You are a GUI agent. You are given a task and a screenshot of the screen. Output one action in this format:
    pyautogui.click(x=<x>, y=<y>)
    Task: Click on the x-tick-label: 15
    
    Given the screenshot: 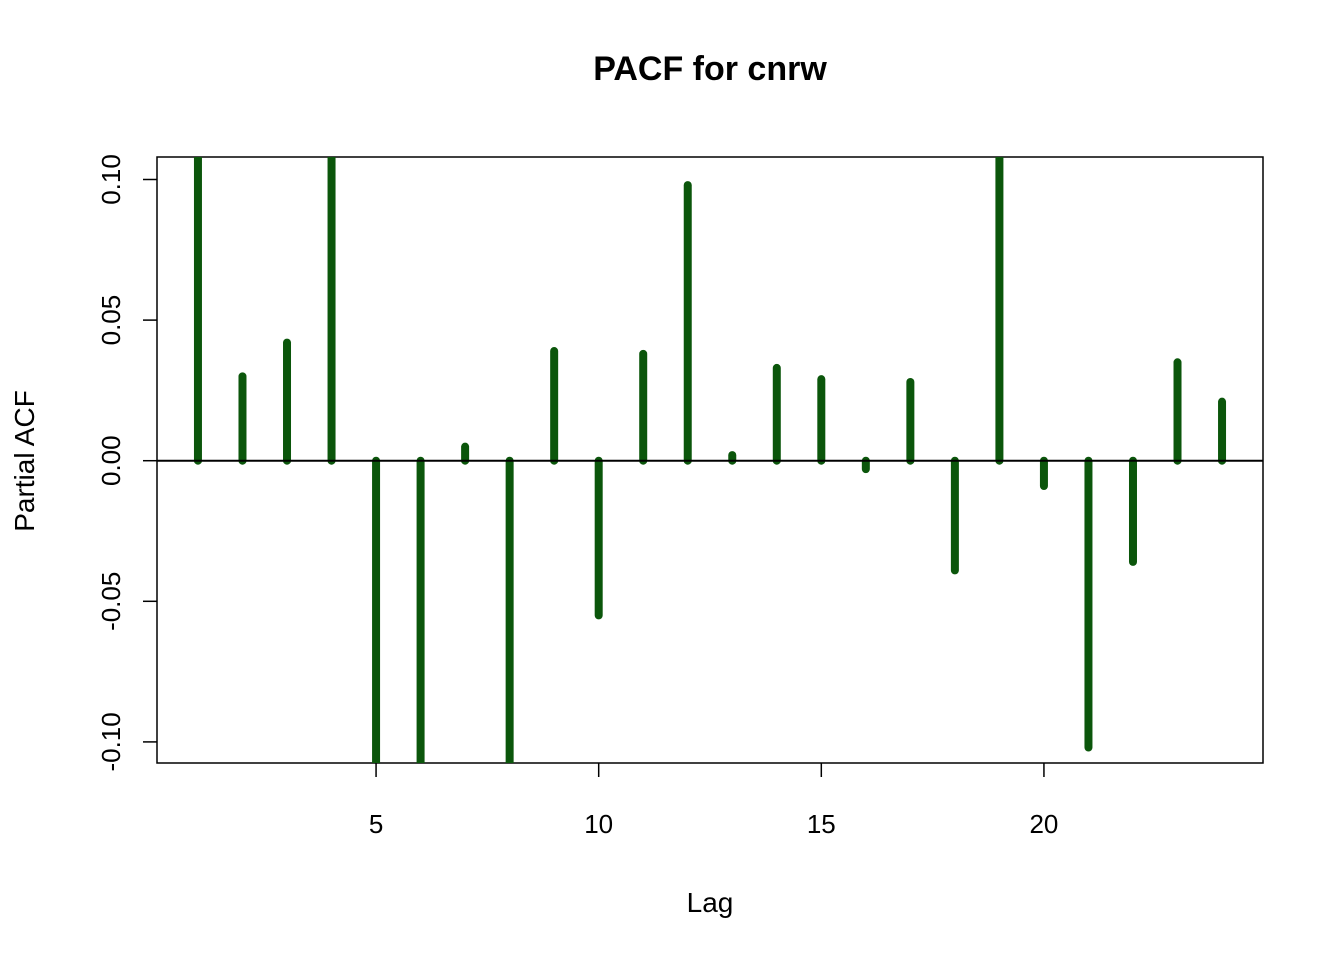 What is the action you would take?
    pyautogui.click(x=821, y=824)
    